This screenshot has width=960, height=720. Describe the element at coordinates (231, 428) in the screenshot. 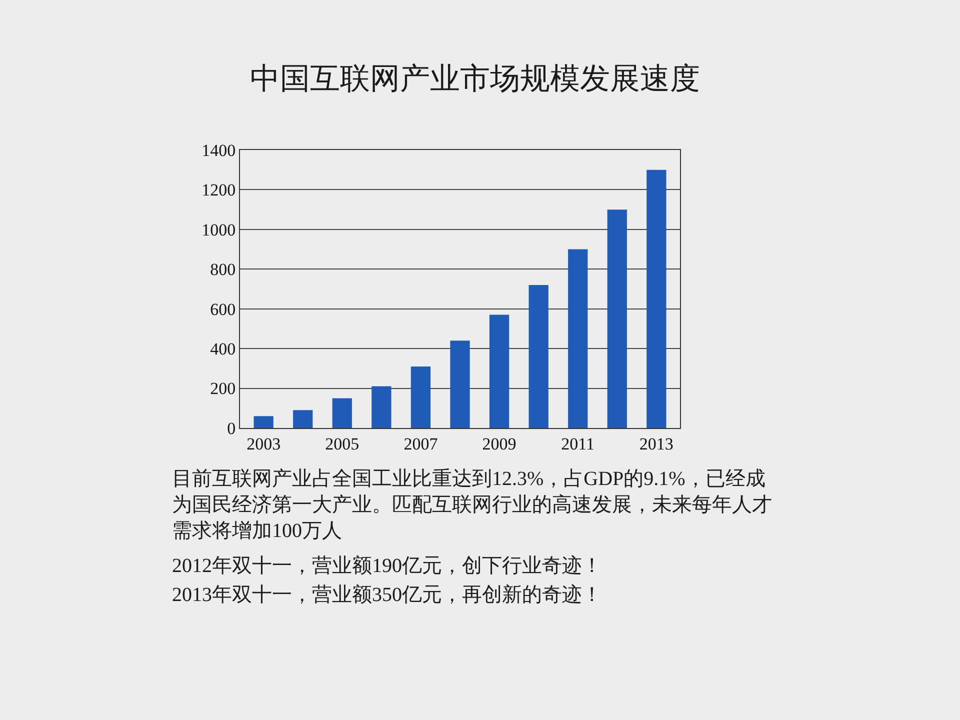

I see `y-tick-label: 0` at that location.